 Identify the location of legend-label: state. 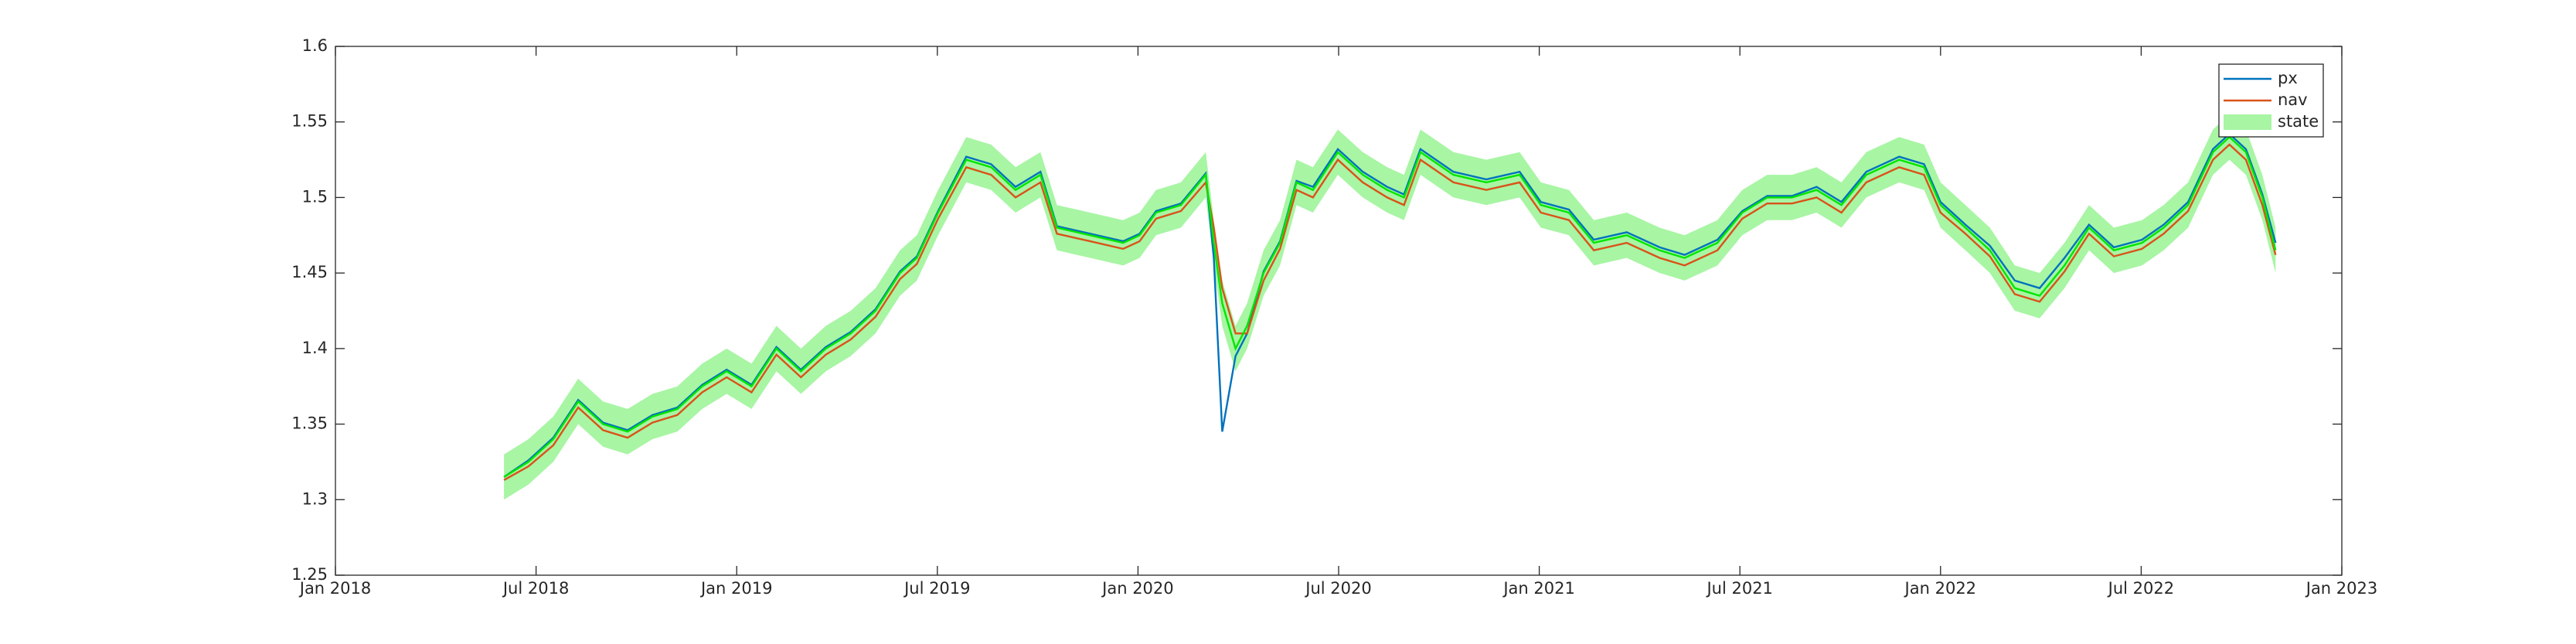
(2298, 121).